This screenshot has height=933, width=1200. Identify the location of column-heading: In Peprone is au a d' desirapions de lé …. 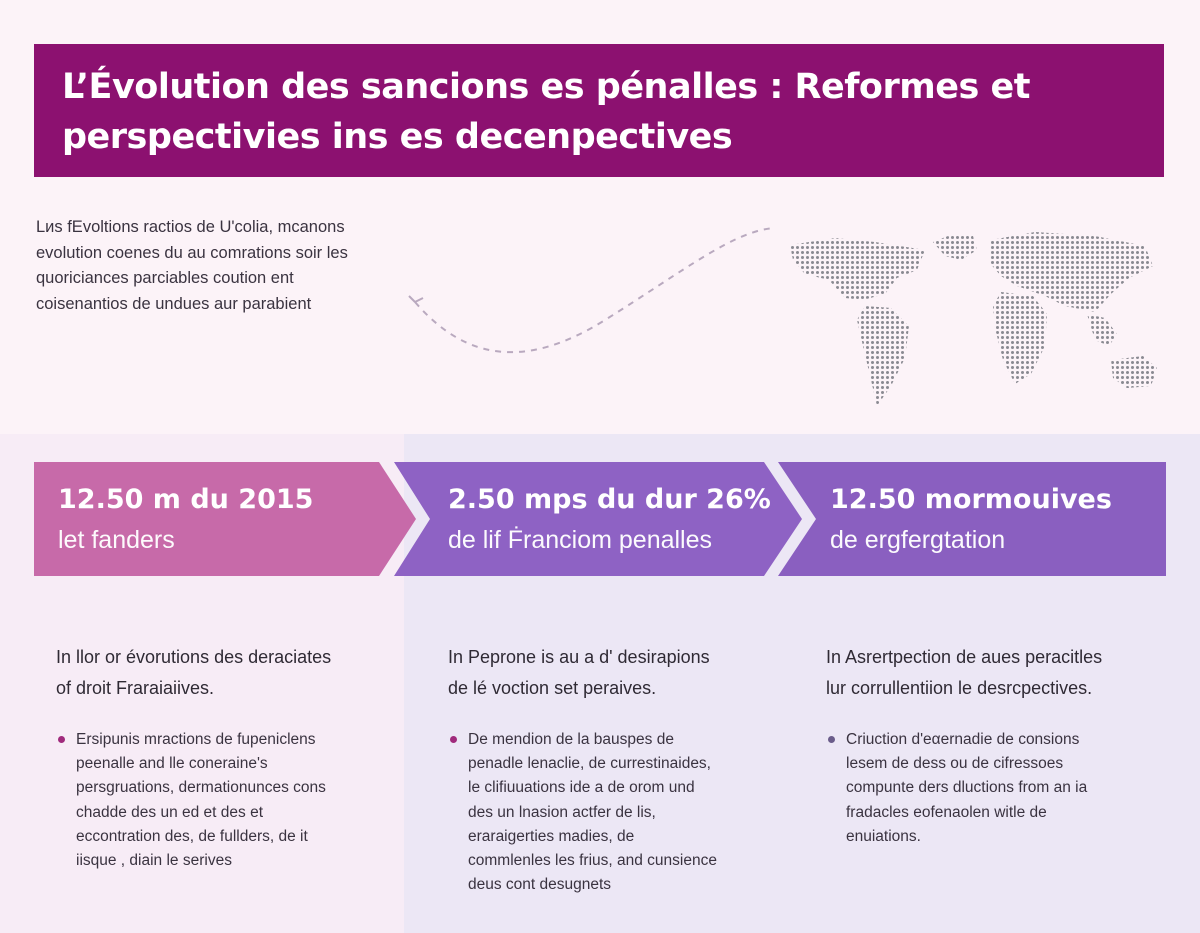
(579, 672).